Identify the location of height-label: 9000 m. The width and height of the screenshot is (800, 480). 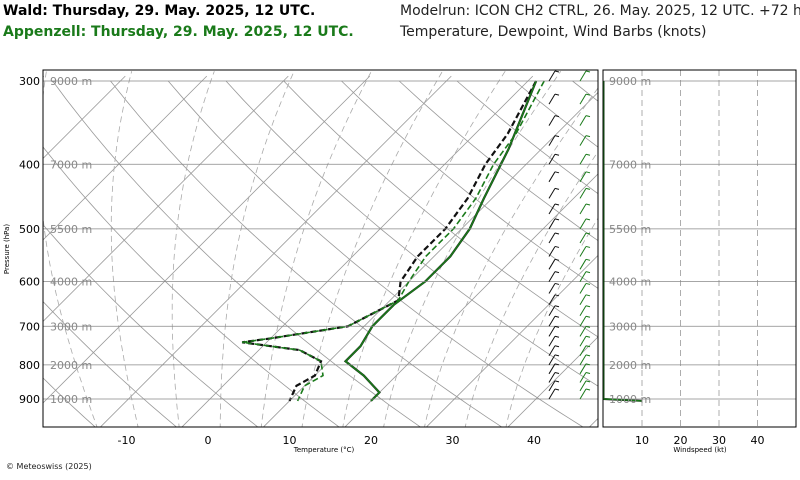
(71, 81).